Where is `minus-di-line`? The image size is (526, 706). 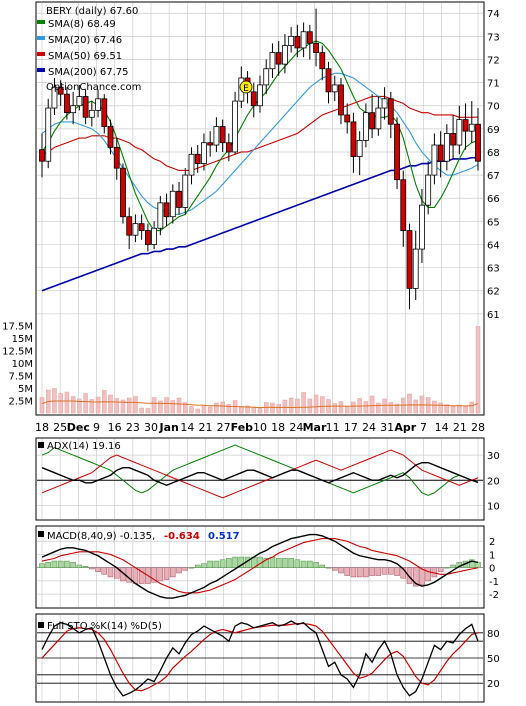
minus-di-line is located at coordinates (260, 474).